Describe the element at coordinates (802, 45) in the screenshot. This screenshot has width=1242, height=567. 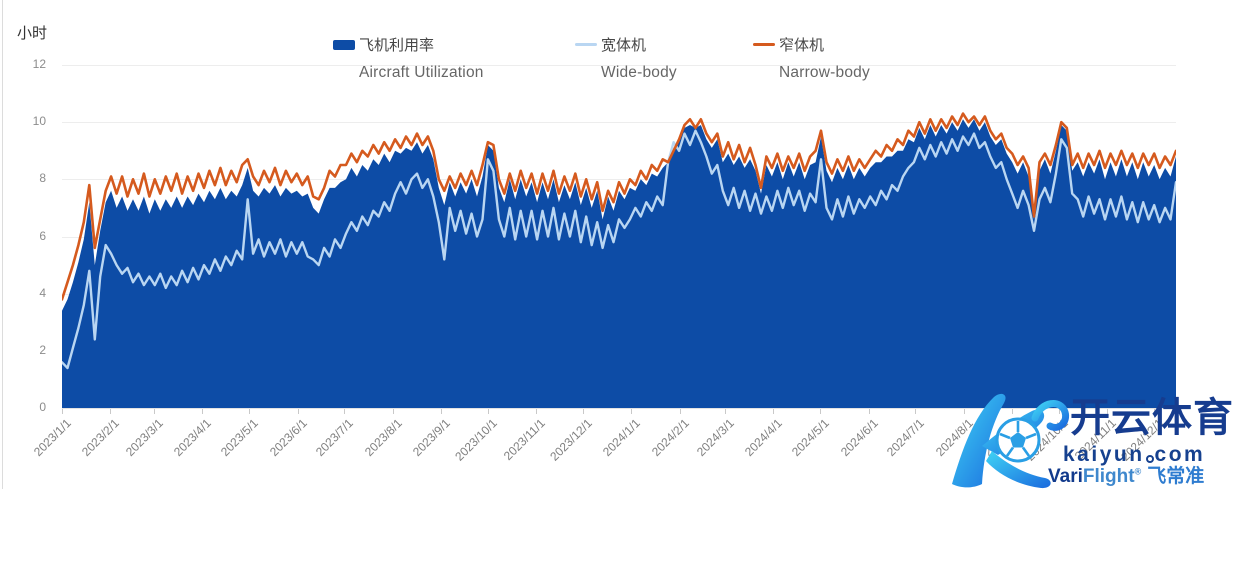
I see `legend-label-zh: 窄体机` at that location.